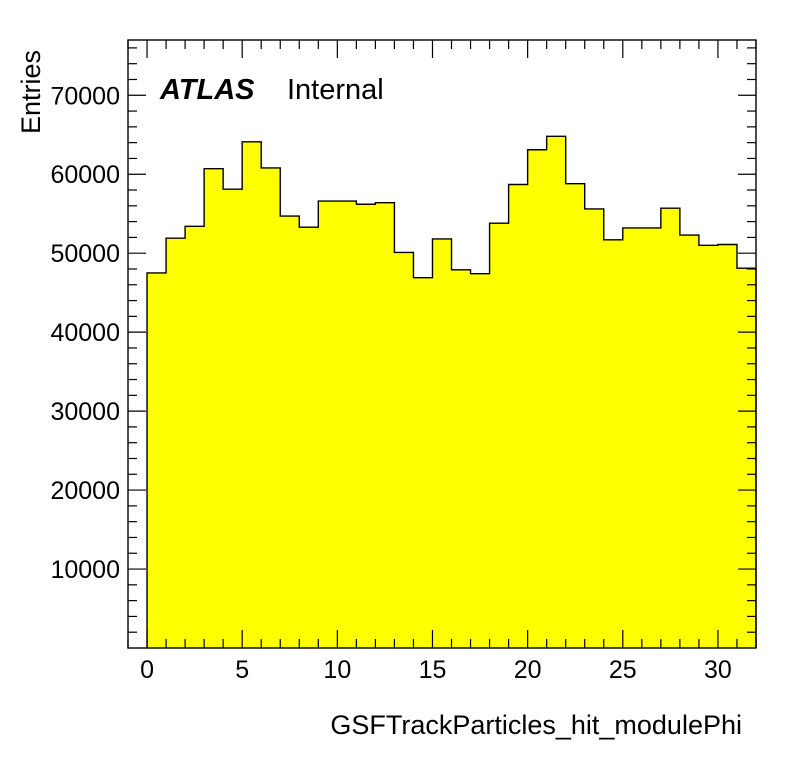 This screenshot has width=796, height=772. What do you see at coordinates (147, 670) in the screenshot?
I see `x-tick-label: 0` at bounding box center [147, 670].